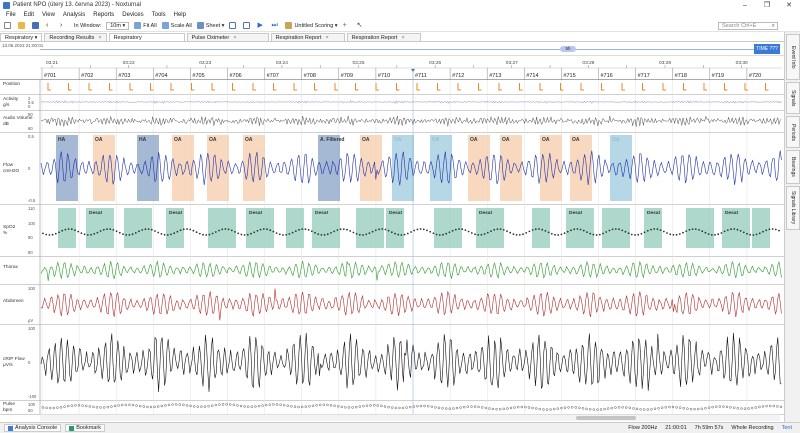 This screenshot has width=800, height=433. What do you see at coordinates (361, 26) in the screenshot?
I see `scoring-options-button: ↖` at bounding box center [361, 26].